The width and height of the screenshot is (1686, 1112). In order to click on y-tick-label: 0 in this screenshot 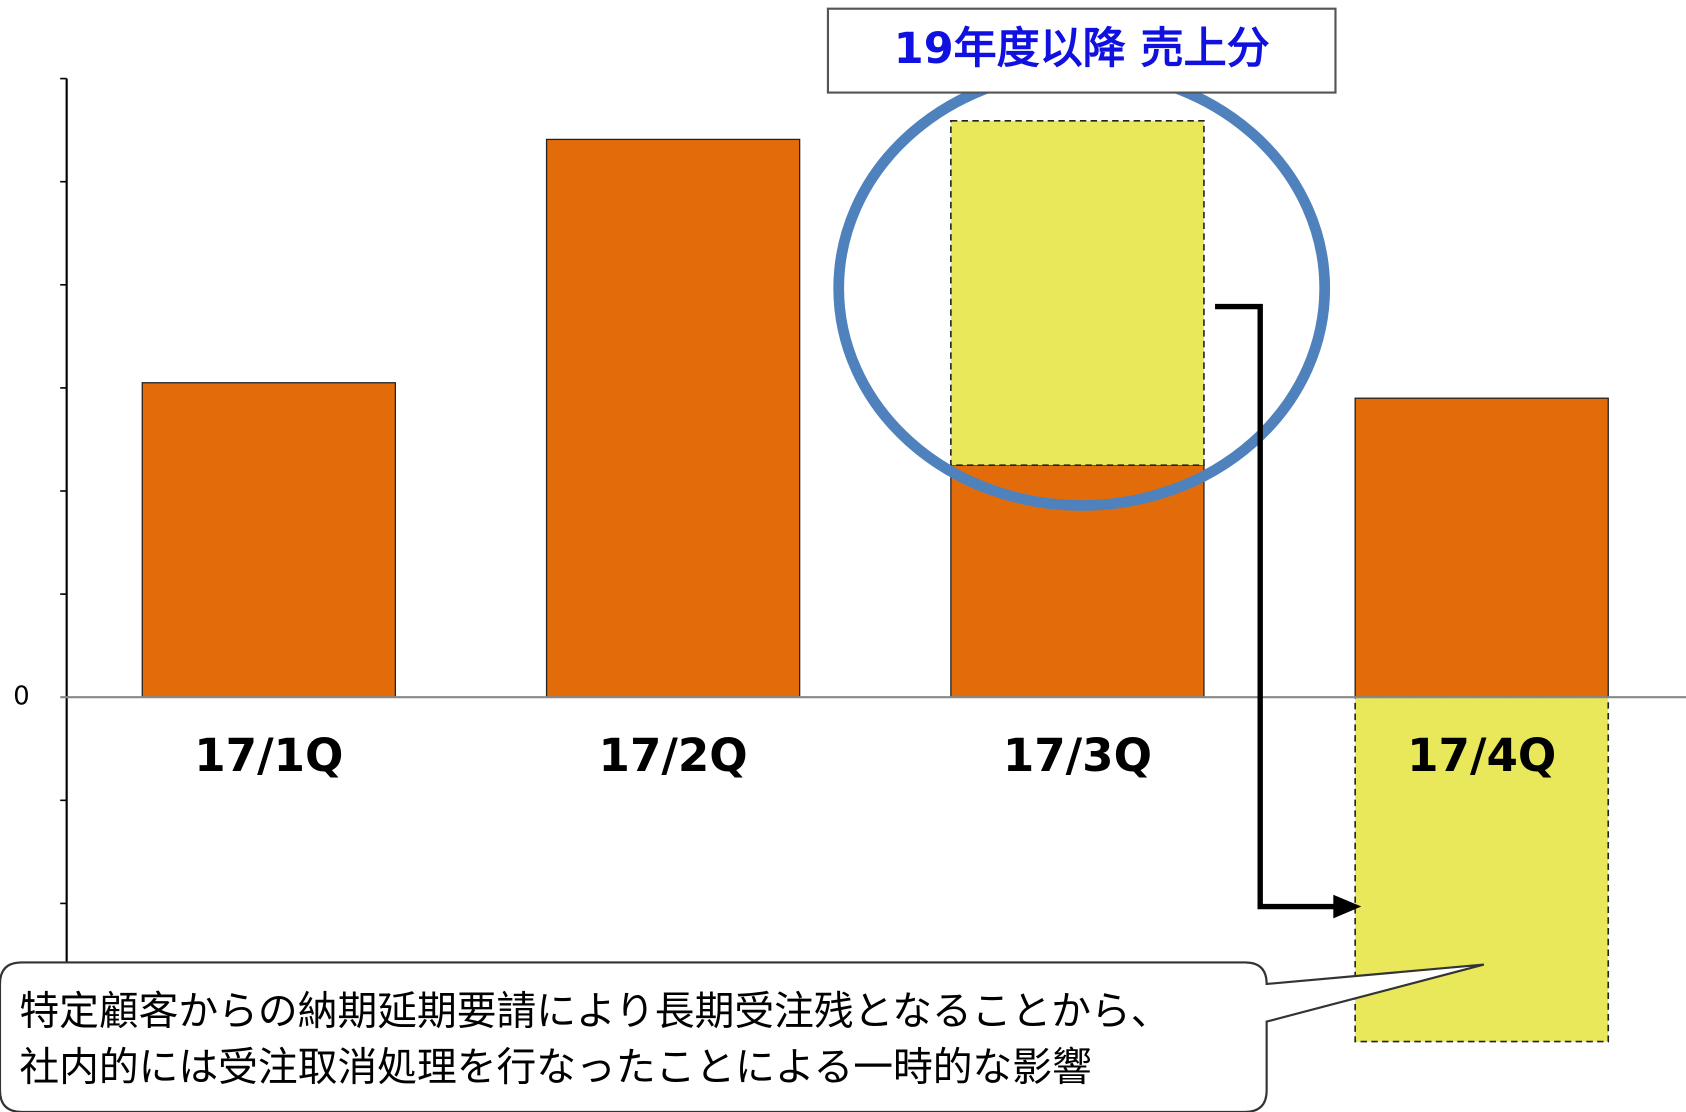, I will do `click(21, 697)`.